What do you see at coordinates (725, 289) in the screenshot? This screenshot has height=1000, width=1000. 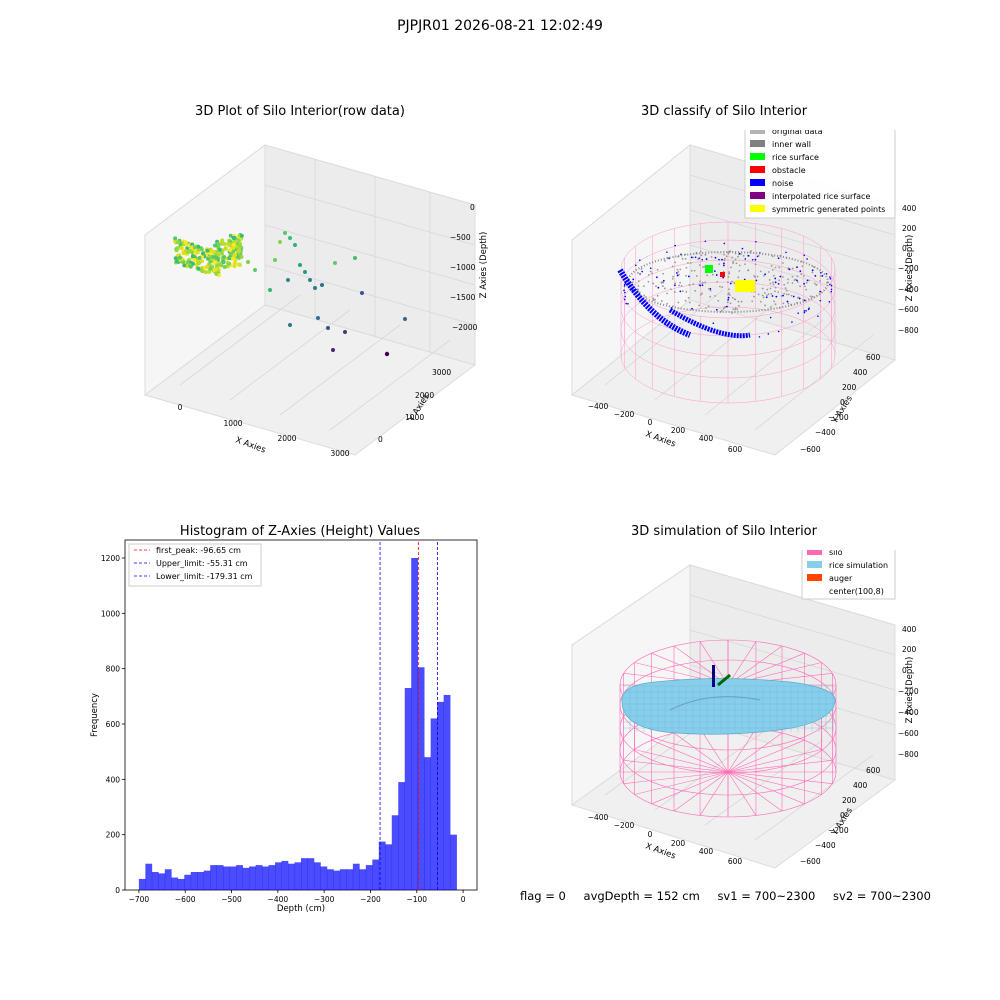 I see `classify-surface-points` at bounding box center [725, 289].